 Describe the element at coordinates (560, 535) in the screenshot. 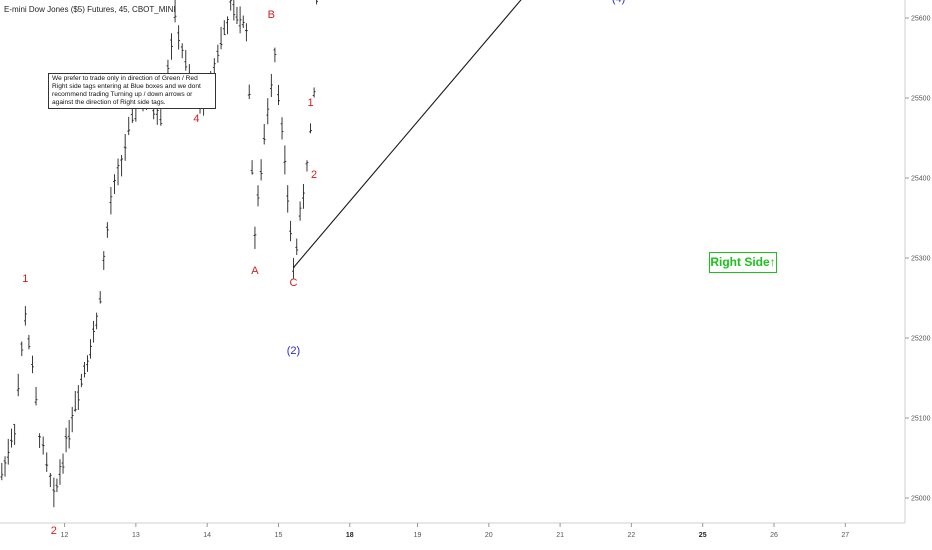

I see `x-tick-label: 21` at that location.